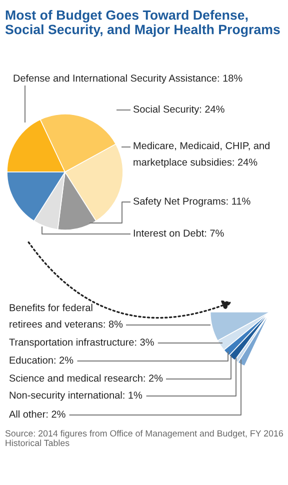 Image resolution: width=288 pixels, height=485 pixels. I want to click on source-note: Source: 2014 figures from Office of Management and Budget, FY 2016 Historical Tables, so click(144, 438).